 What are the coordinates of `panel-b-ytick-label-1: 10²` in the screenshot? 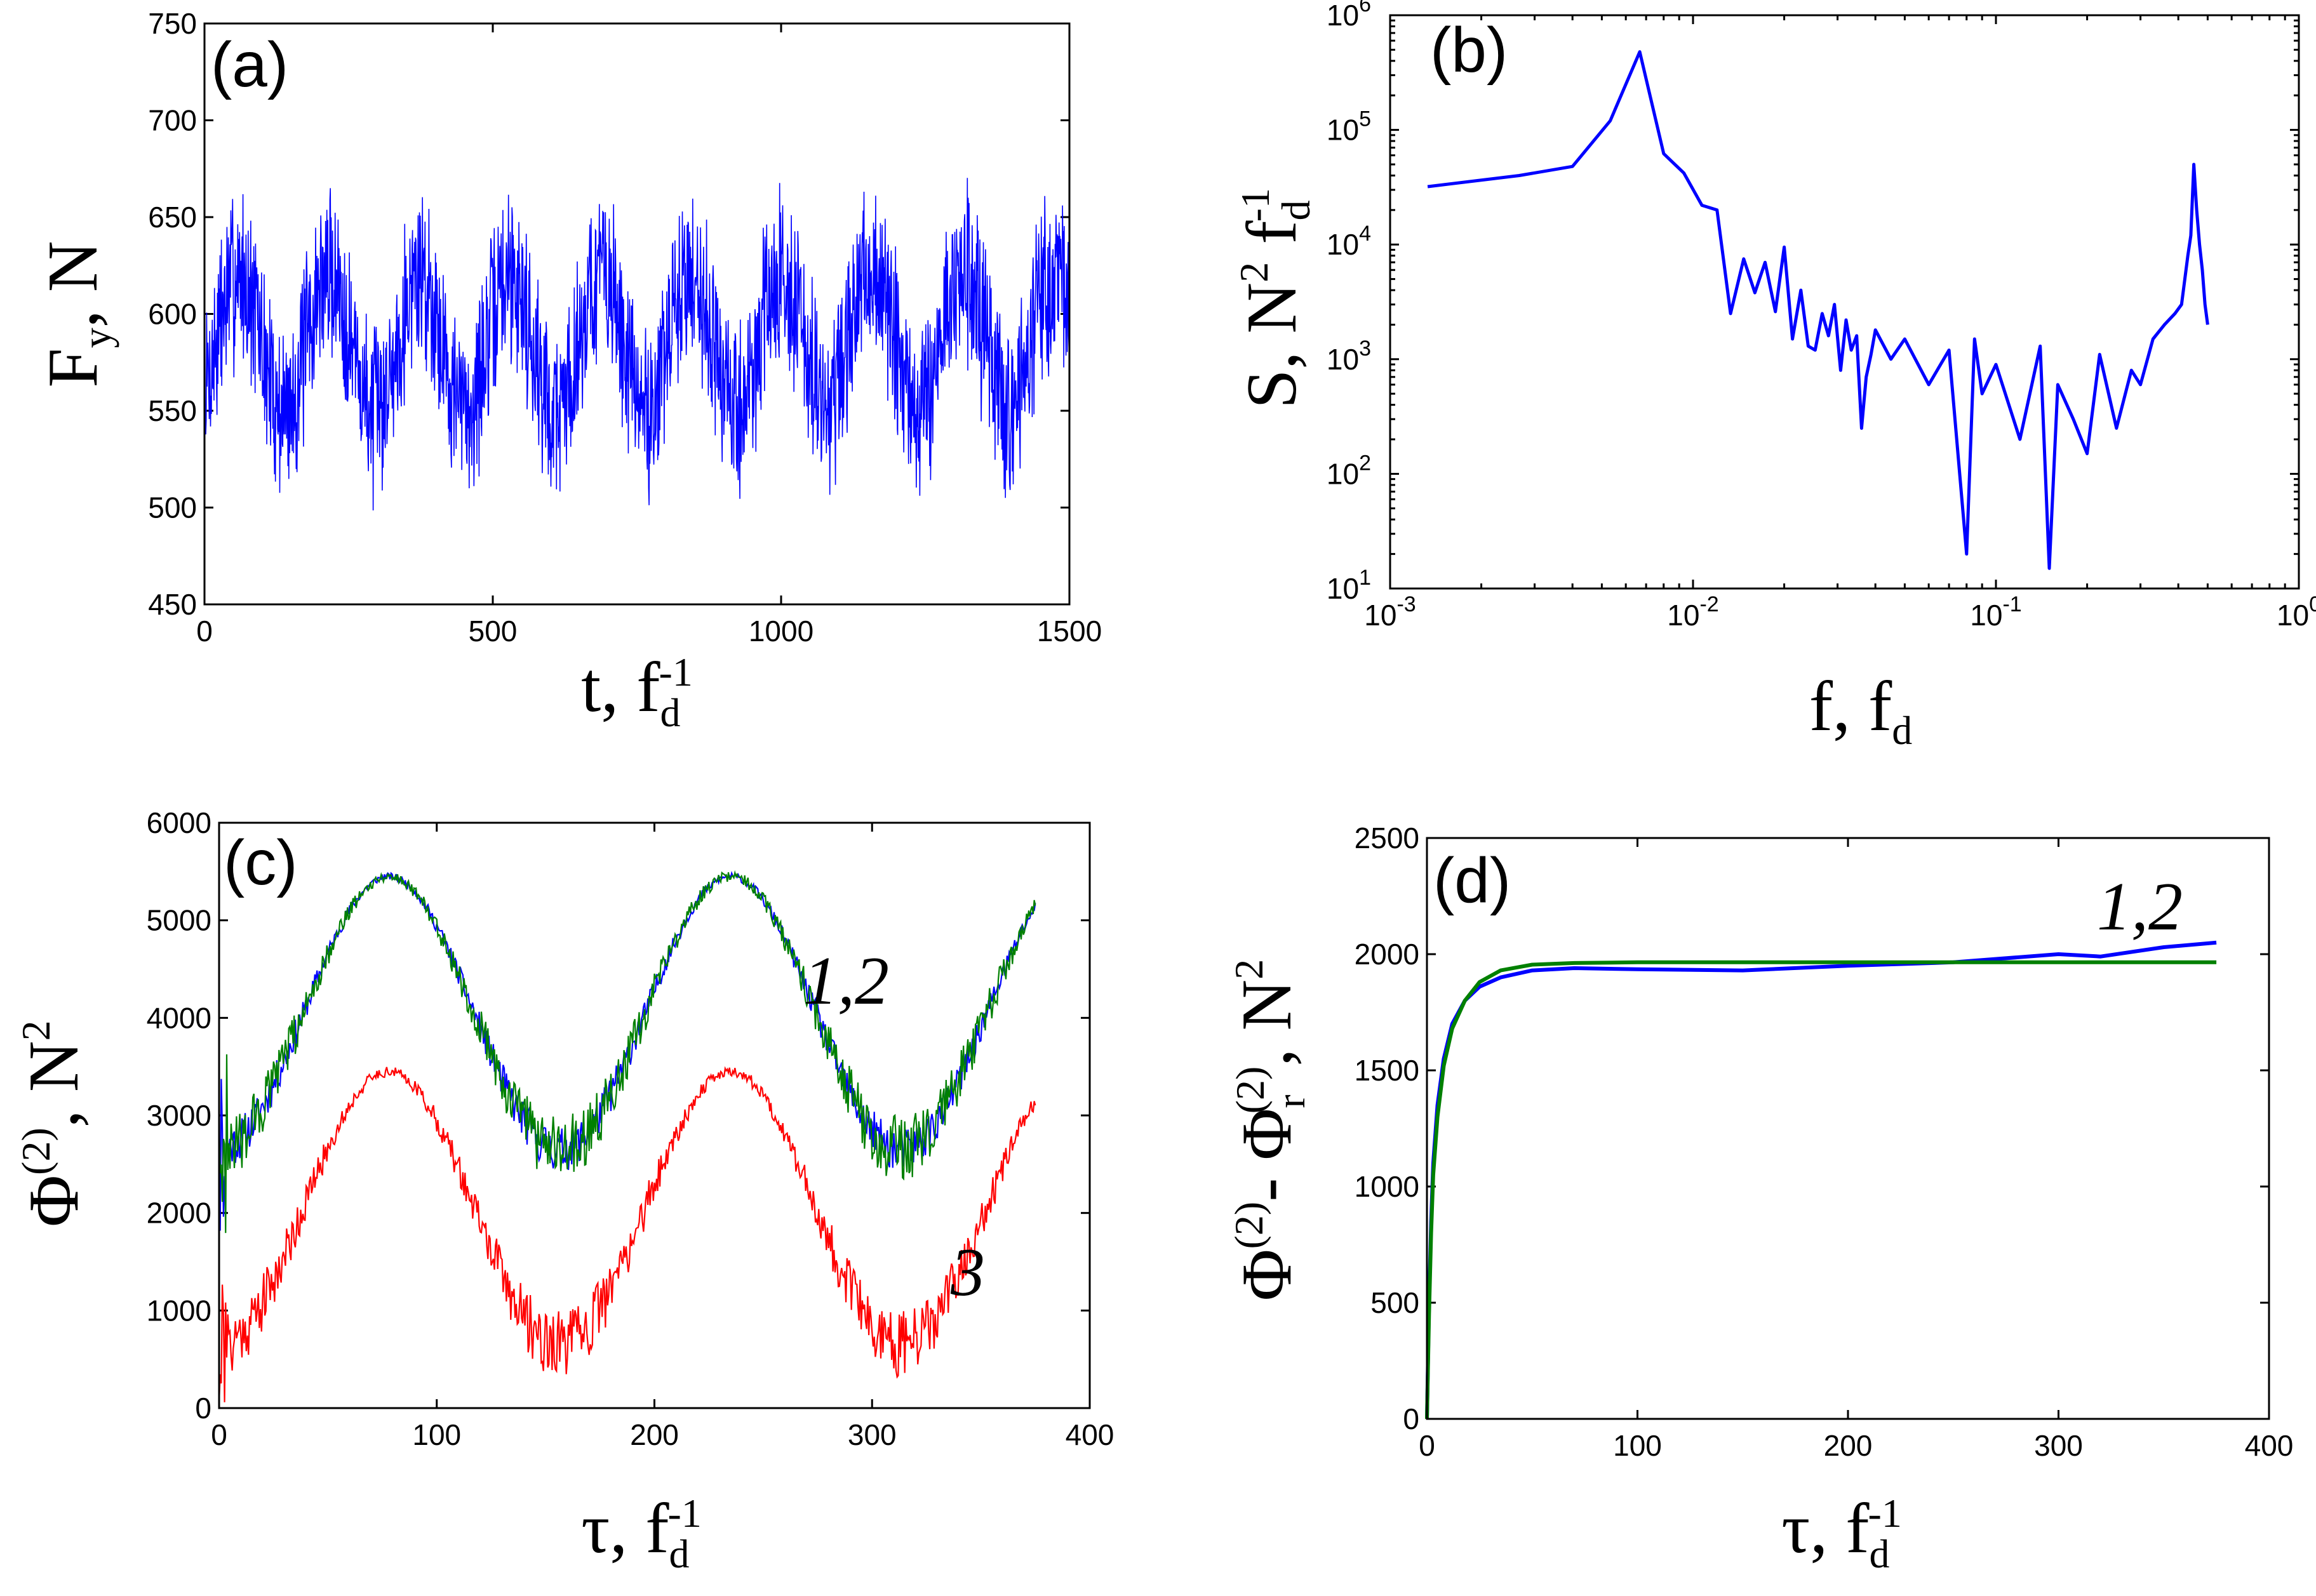 It's located at (1349, 471).